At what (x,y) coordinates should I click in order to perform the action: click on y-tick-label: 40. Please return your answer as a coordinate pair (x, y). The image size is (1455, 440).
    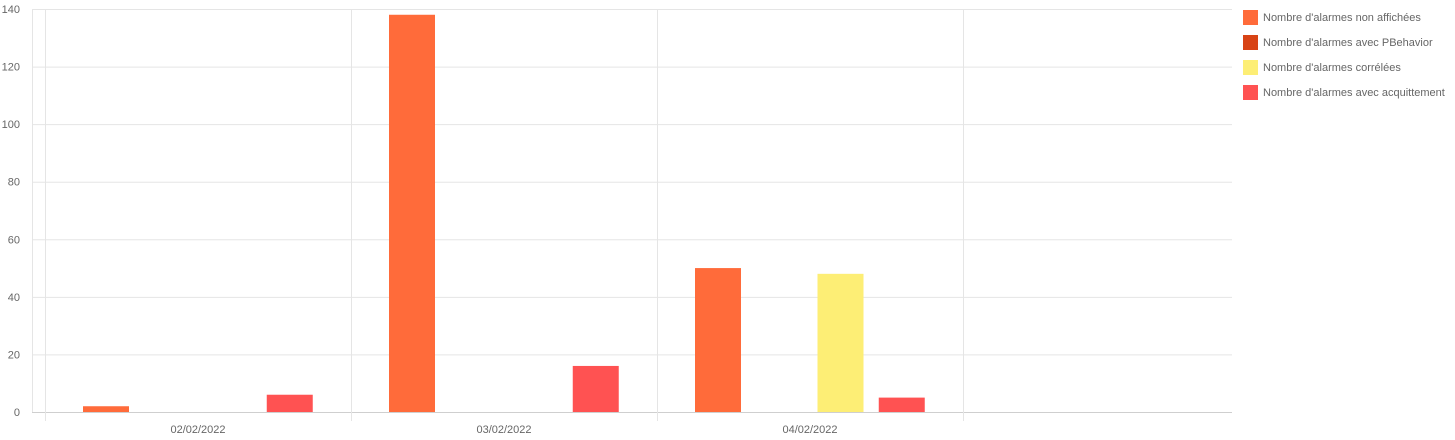
    Looking at the image, I should click on (14, 298).